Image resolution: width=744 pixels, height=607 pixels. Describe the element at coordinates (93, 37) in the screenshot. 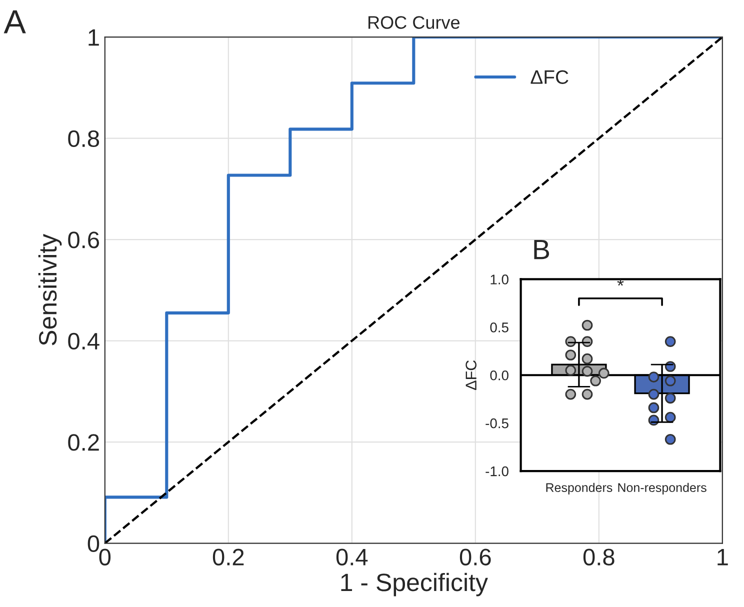

I see `y-tick-label: 1` at that location.